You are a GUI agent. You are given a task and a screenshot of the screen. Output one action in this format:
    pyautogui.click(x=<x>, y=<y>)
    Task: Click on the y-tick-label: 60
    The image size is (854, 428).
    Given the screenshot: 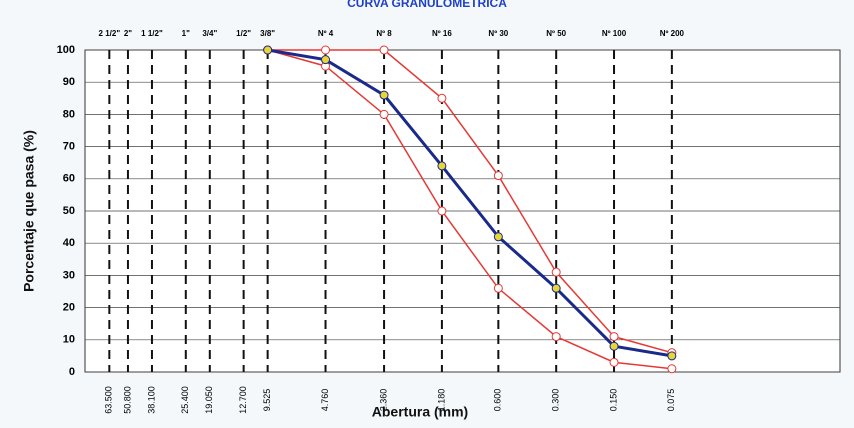 What is the action you would take?
    pyautogui.click(x=69, y=179)
    